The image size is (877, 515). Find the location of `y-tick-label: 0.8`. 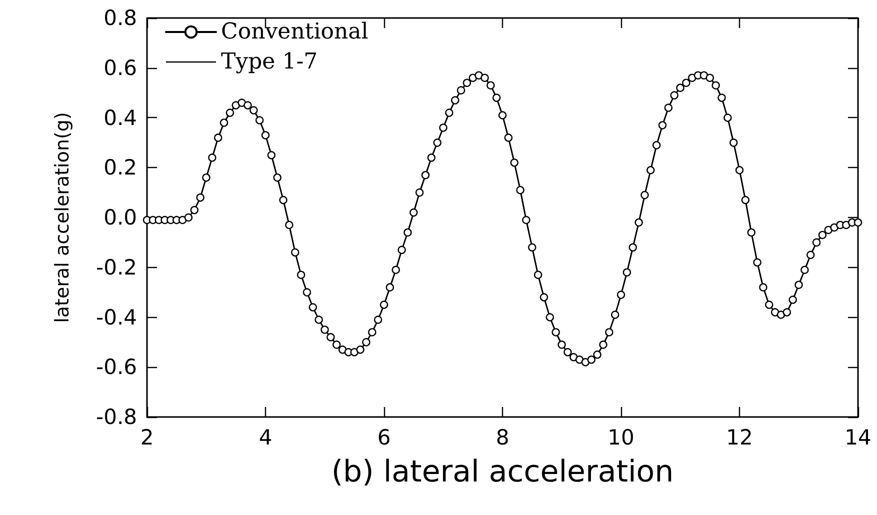

y-tick-label: 0.8 is located at coordinates (120, 18).